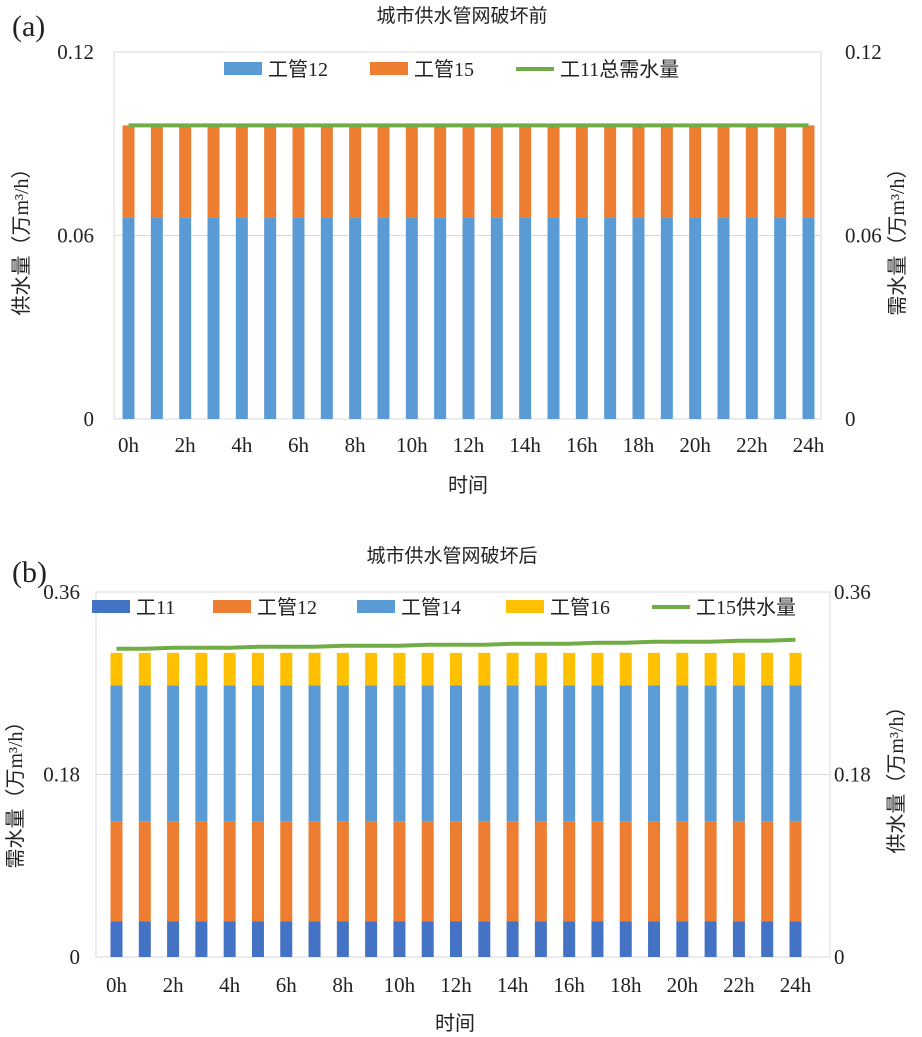 Image resolution: width=922 pixels, height=1037 pixels. I want to click on legend-label: 工管12, so click(298, 69).